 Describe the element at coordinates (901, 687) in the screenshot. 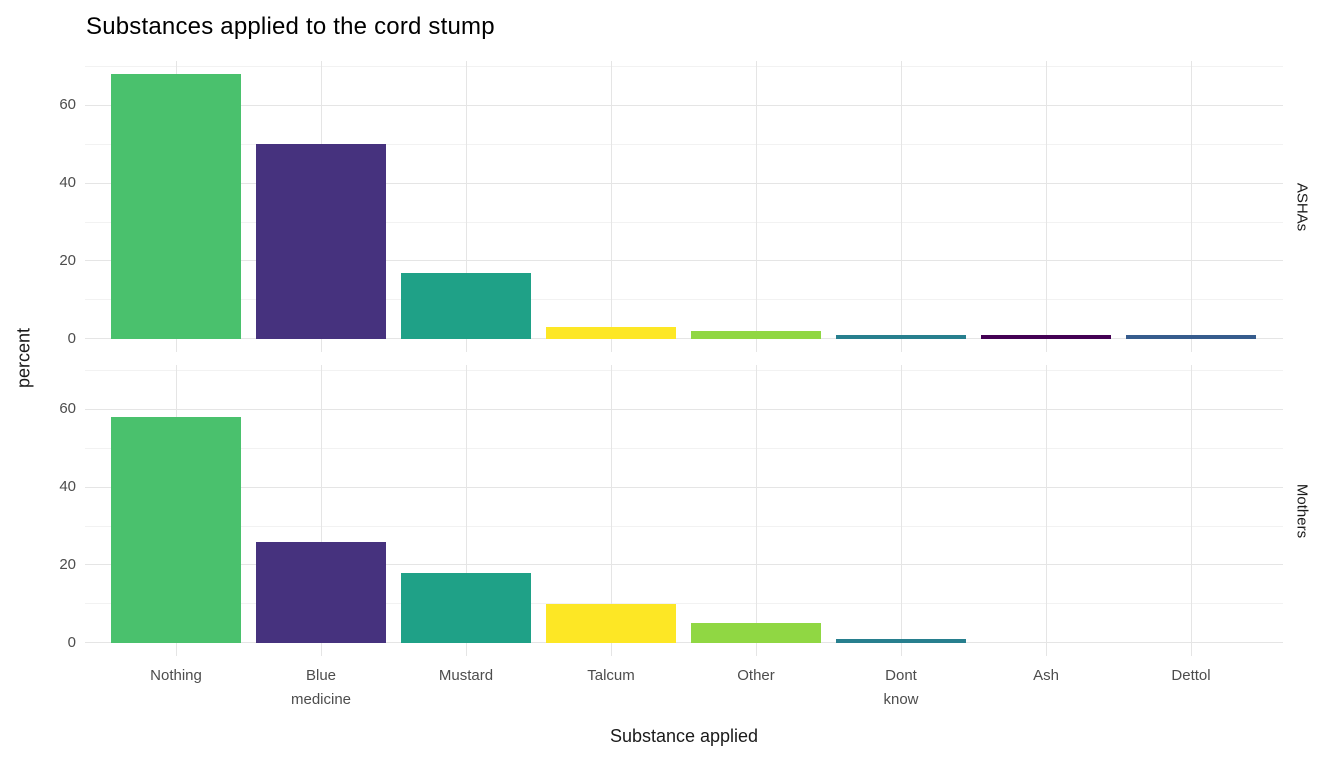

I see `x-tick-label: Dont know` at that location.